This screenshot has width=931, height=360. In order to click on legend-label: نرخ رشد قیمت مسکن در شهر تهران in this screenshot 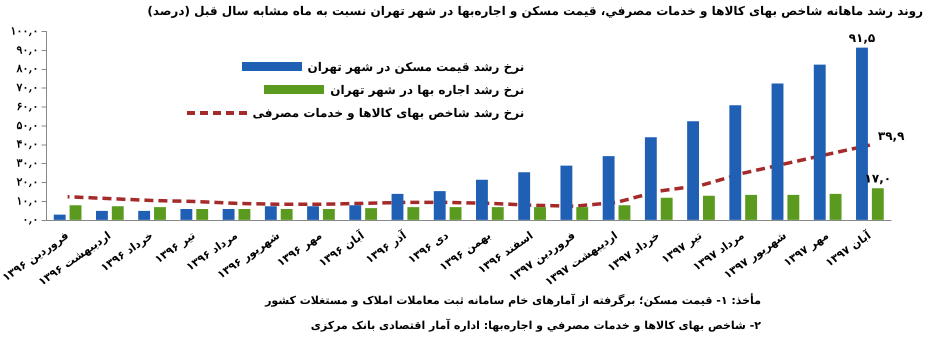, I will do `click(416, 67)`.